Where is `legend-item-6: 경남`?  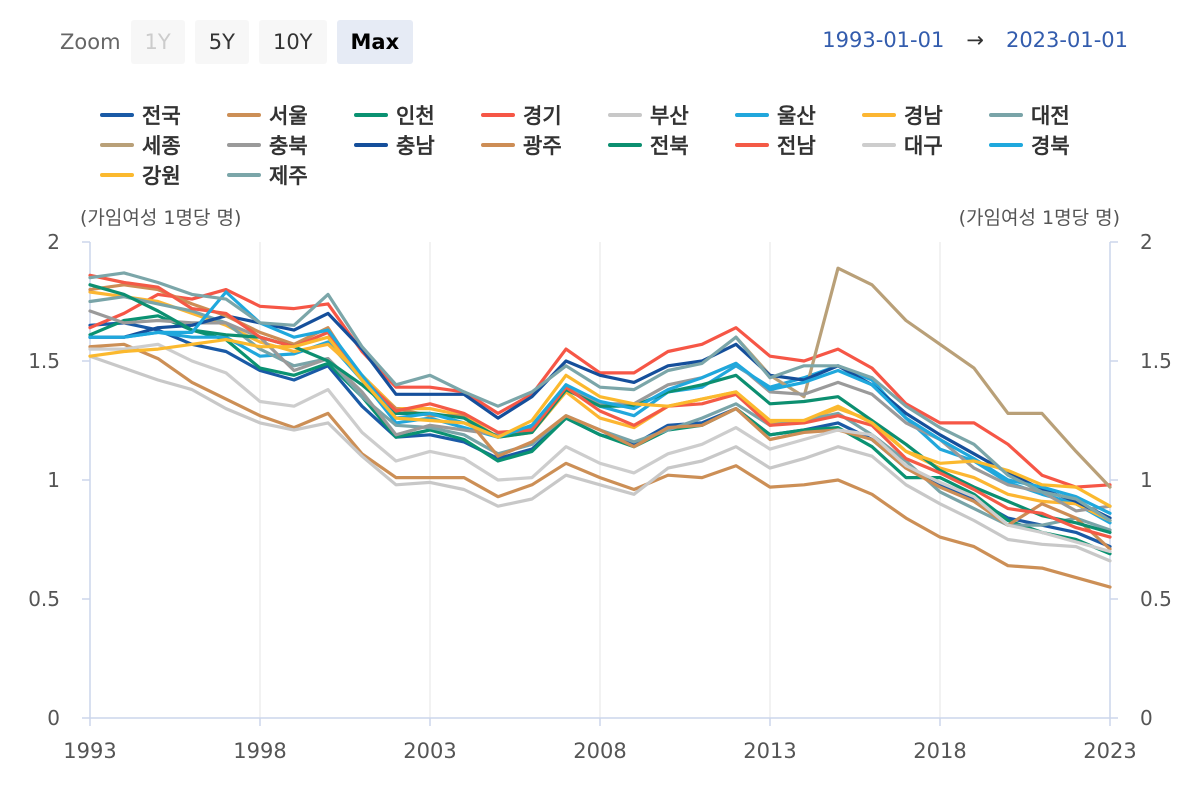
legend-item-6: 경남 is located at coordinates (902, 115).